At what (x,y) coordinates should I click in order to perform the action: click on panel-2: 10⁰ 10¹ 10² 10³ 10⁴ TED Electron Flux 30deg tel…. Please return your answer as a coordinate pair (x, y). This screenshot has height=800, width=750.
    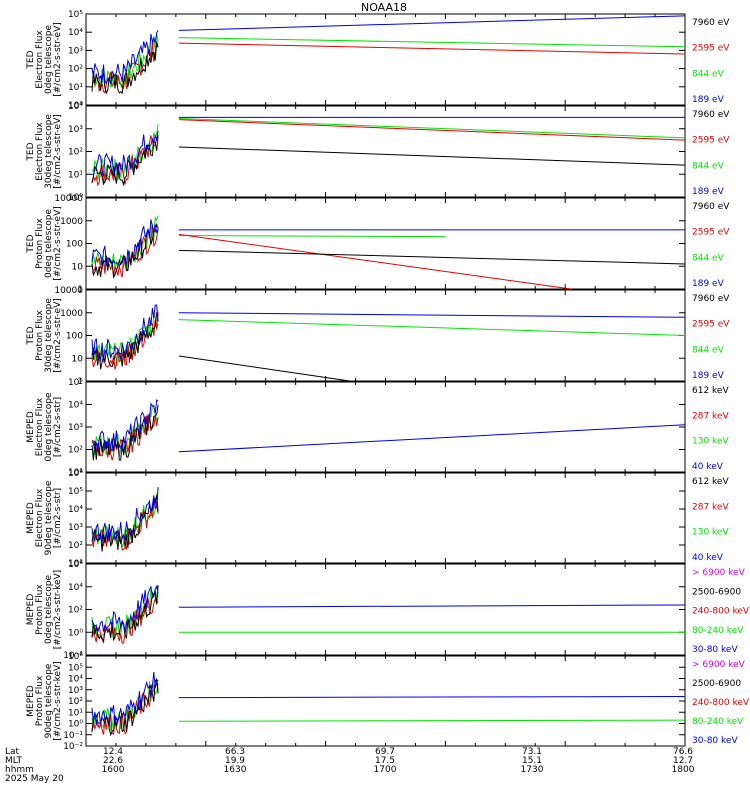
    Looking at the image, I should click on (378, 152).